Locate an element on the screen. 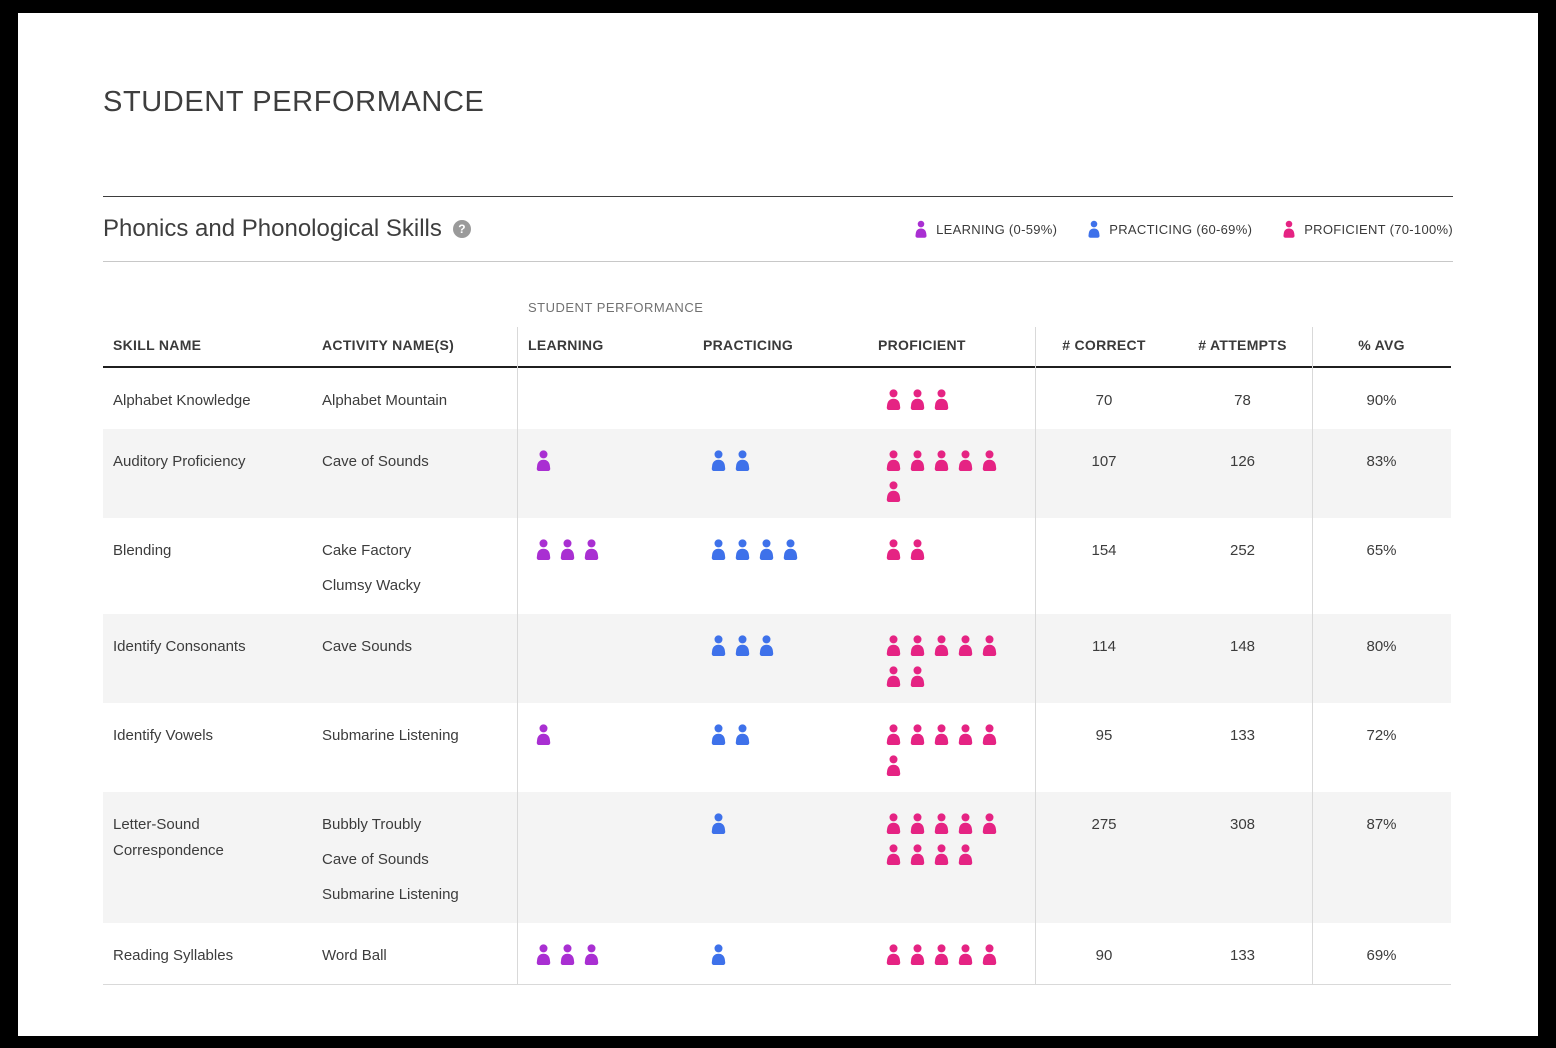 This screenshot has height=1048, width=1556. skill-name-cell: Identify Vowels is located at coordinates (163, 735).